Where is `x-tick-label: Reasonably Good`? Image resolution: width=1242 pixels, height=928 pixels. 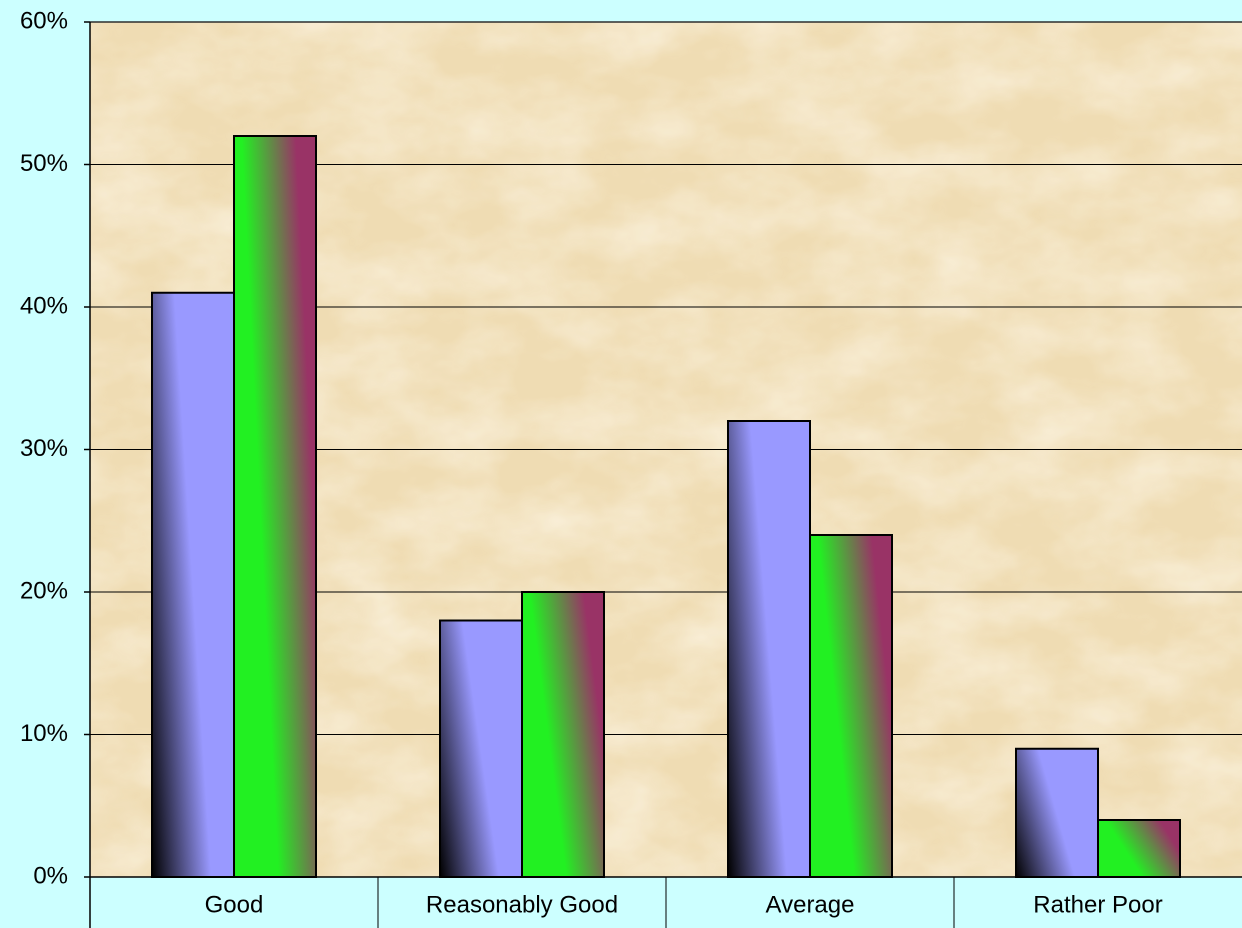 x-tick-label: Reasonably Good is located at coordinates (522, 904).